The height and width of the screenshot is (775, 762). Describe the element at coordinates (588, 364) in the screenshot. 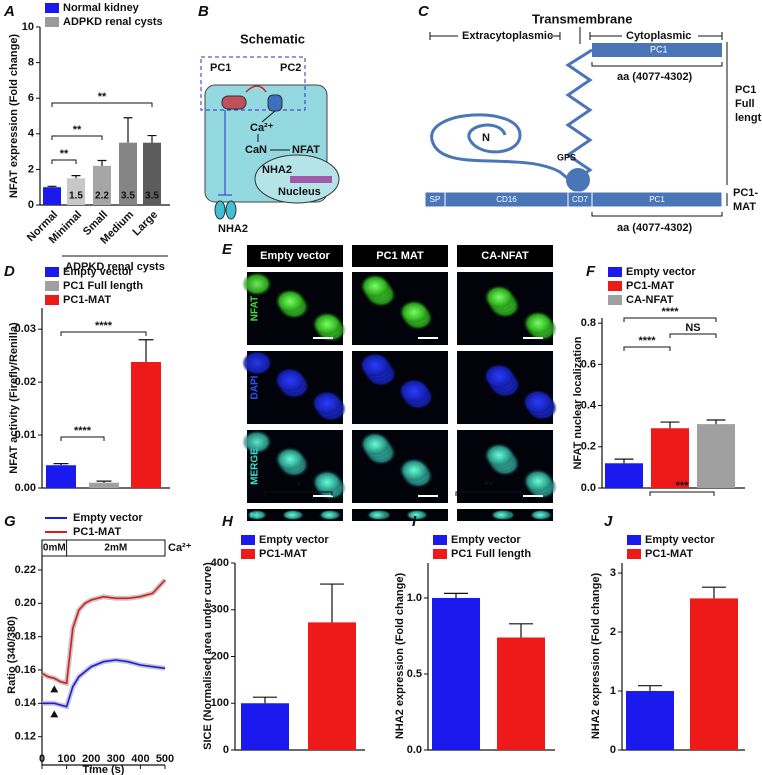

I see `y-tick-label: 0.6` at that location.